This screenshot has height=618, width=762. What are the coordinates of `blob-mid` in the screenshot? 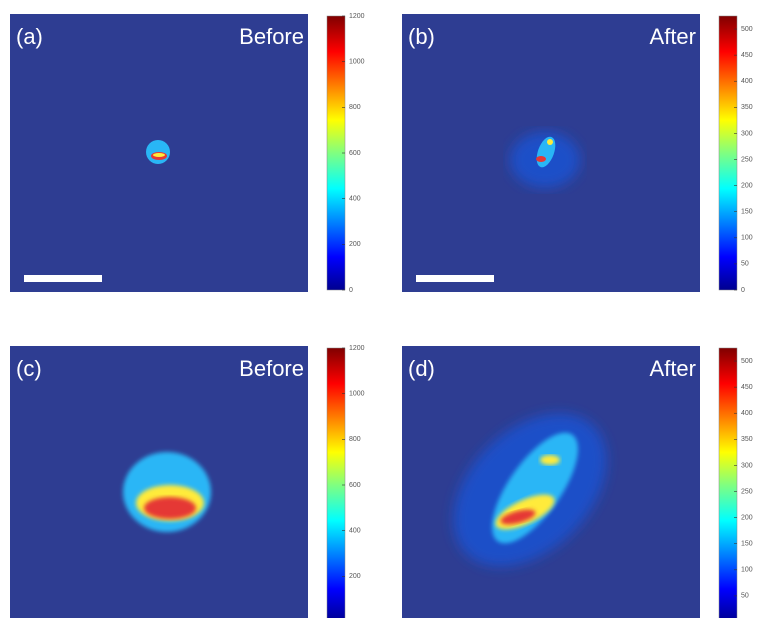 It's located at (550, 460).